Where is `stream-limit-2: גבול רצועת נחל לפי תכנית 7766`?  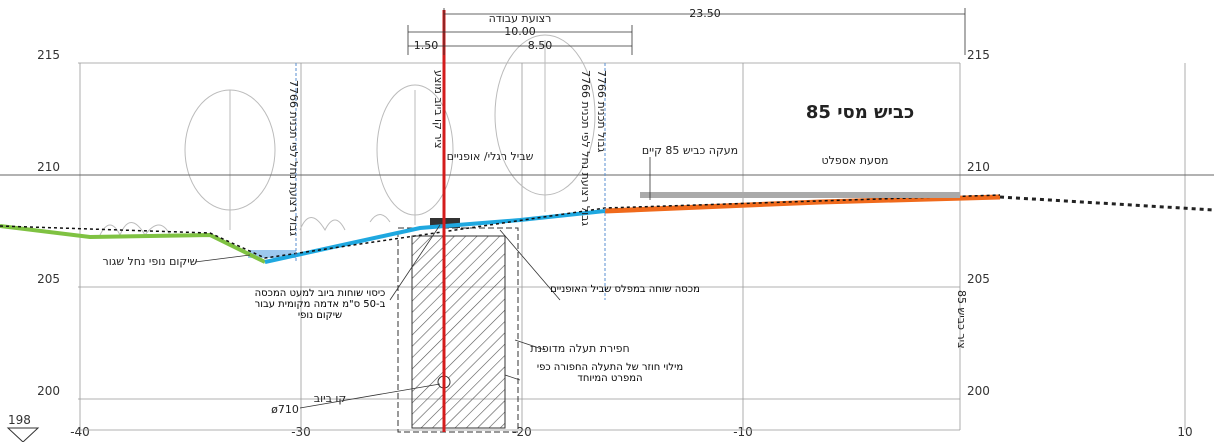
stream-limit-2: גבול רצועת נחל לפי תכנית 7766 is located at coordinates (585, 148).